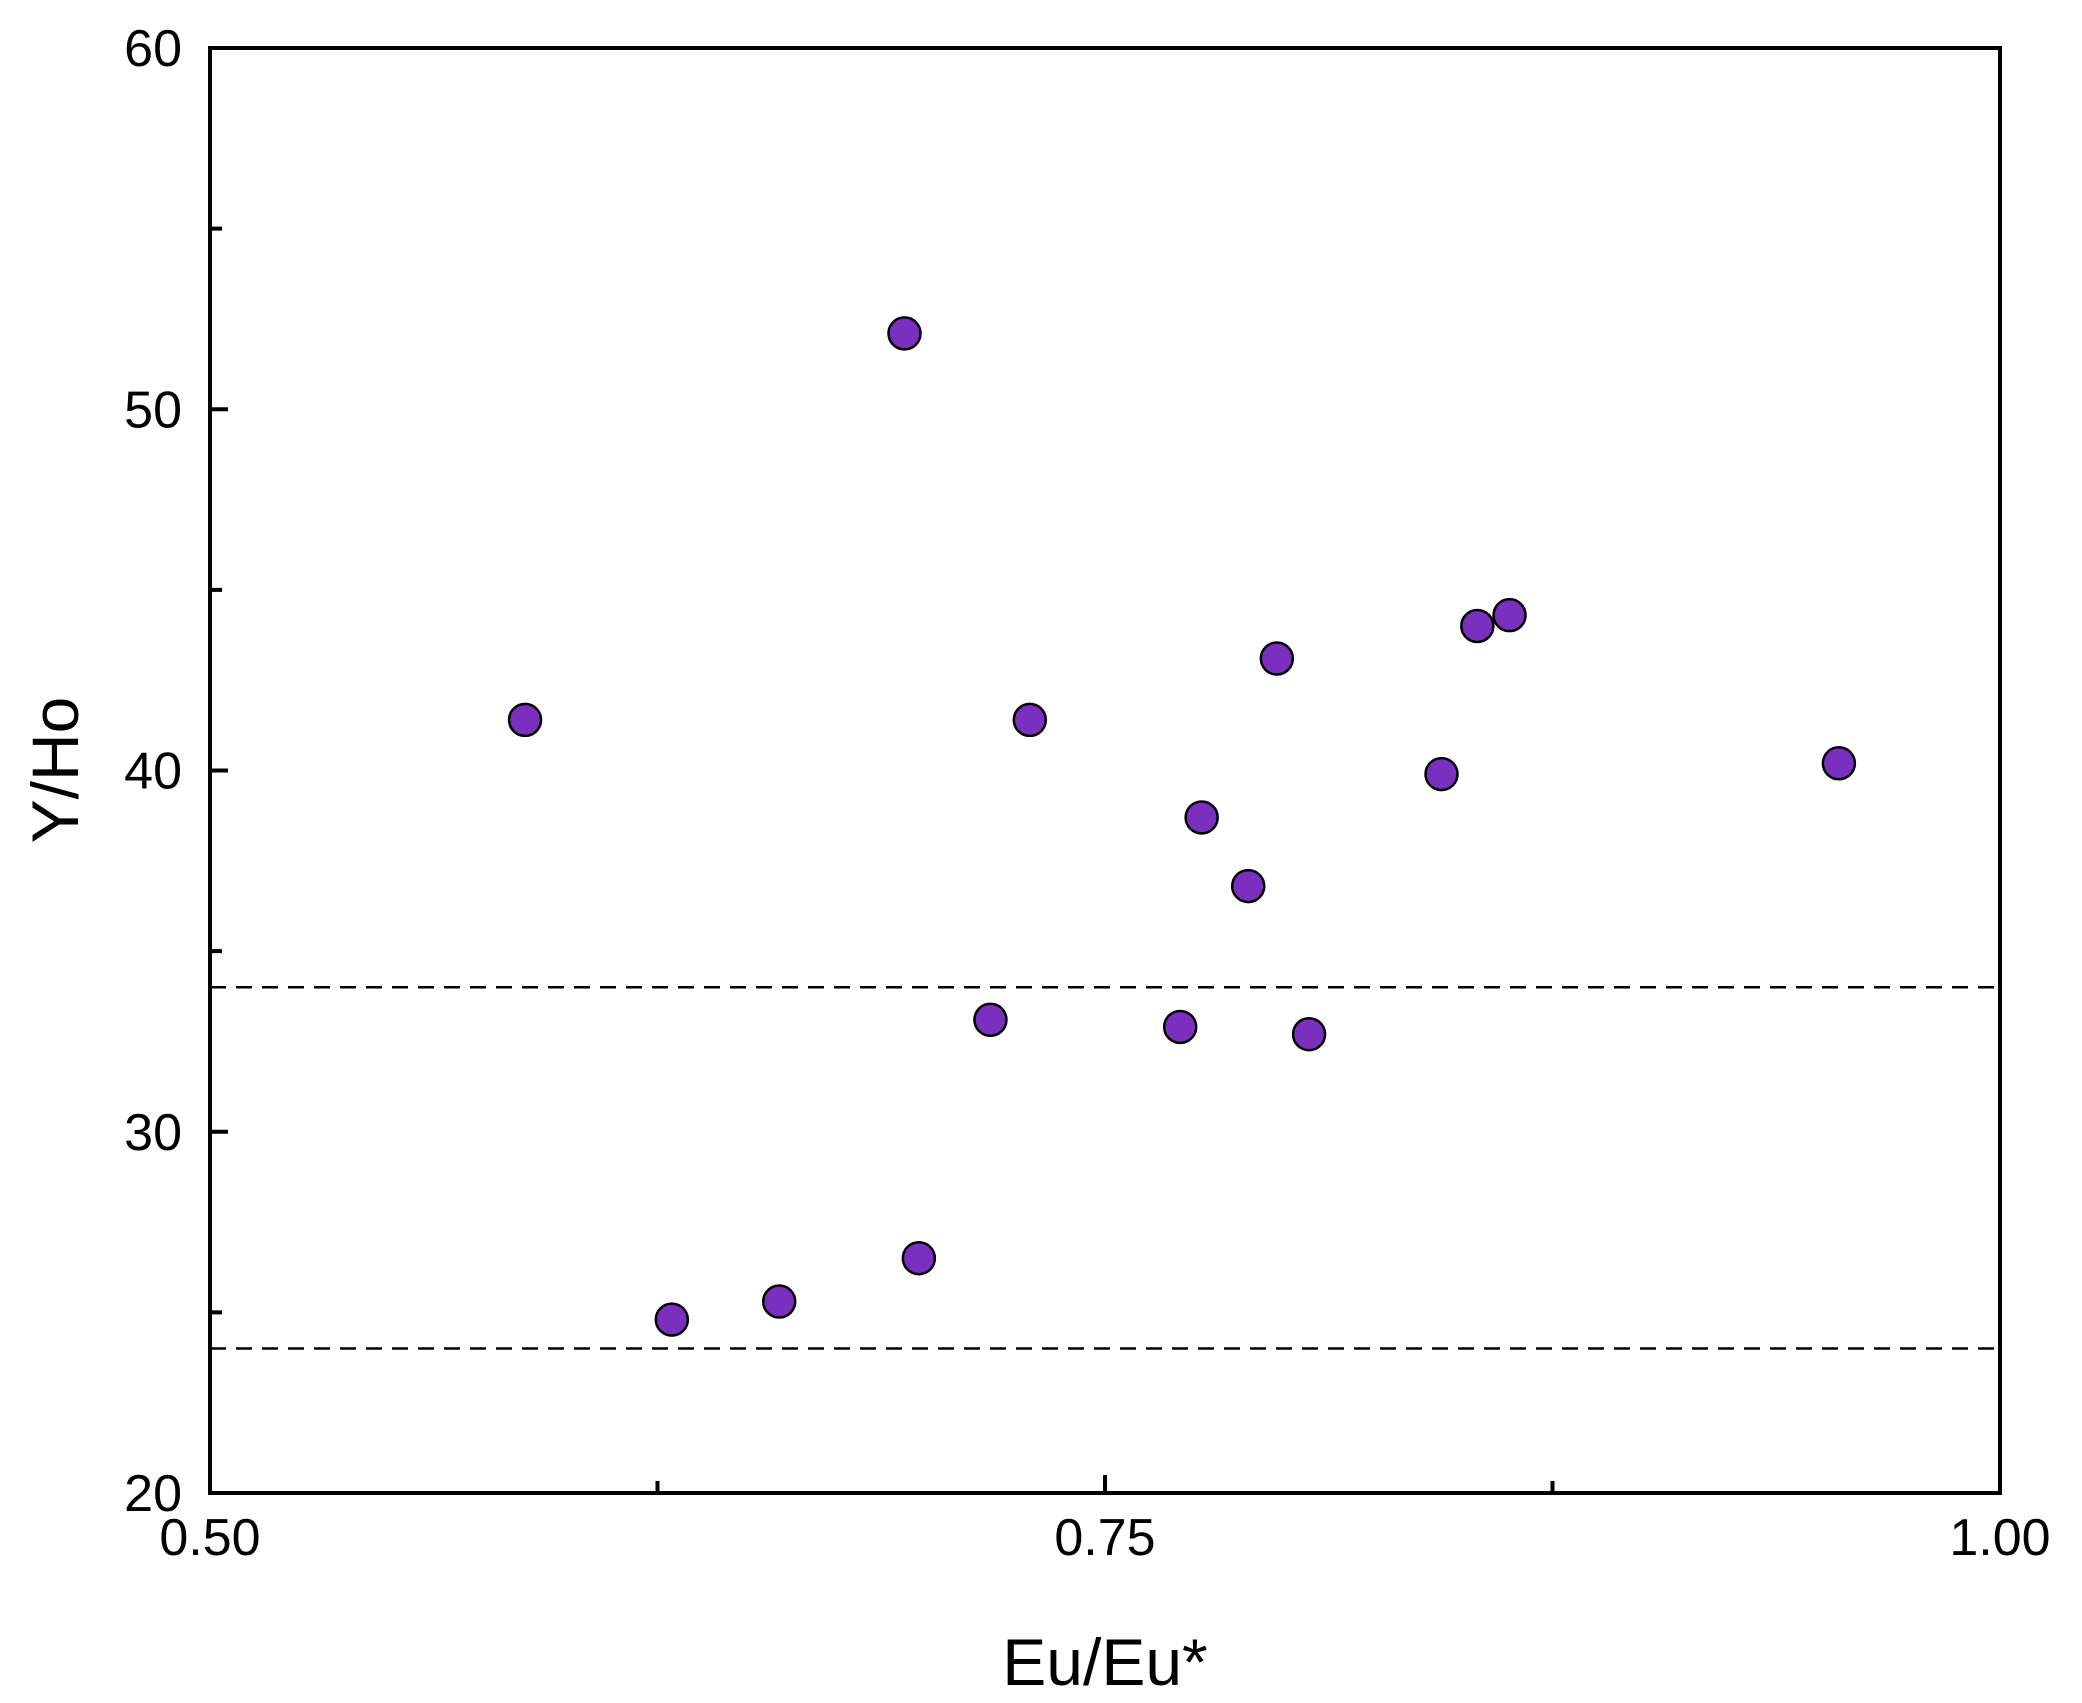 This screenshot has width=2082, height=1703. Describe the element at coordinates (153, 410) in the screenshot. I see `y-tick-label: 50` at that location.